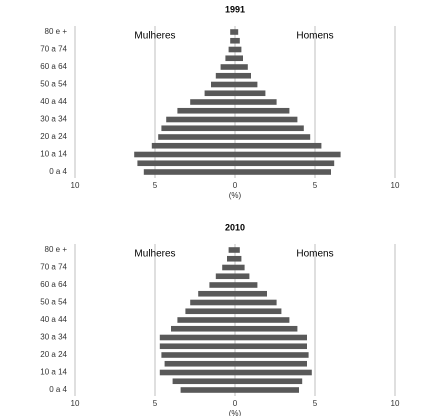 This screenshot has height=416, width=447. Describe the element at coordinates (53, 49) in the screenshot. I see `y-tick-label: 70 a 74` at that location.